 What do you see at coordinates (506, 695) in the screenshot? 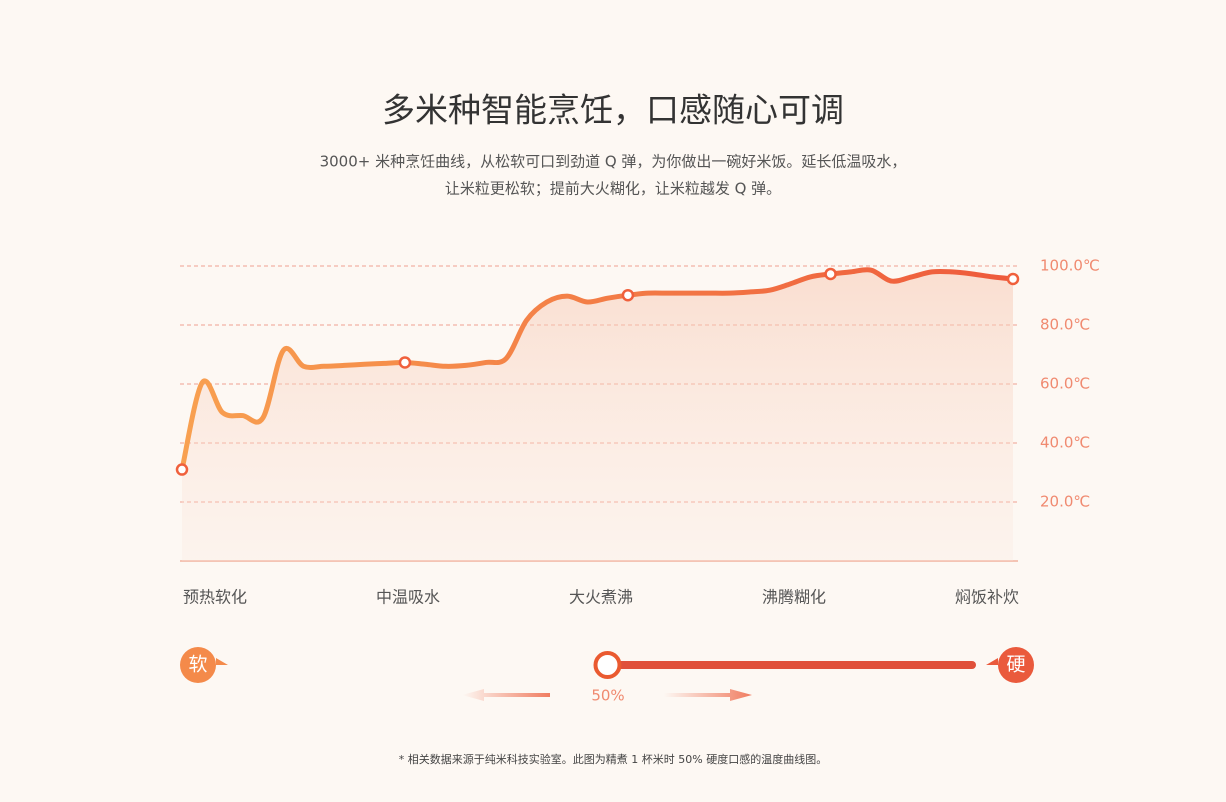
I see `arrow-left` at bounding box center [506, 695].